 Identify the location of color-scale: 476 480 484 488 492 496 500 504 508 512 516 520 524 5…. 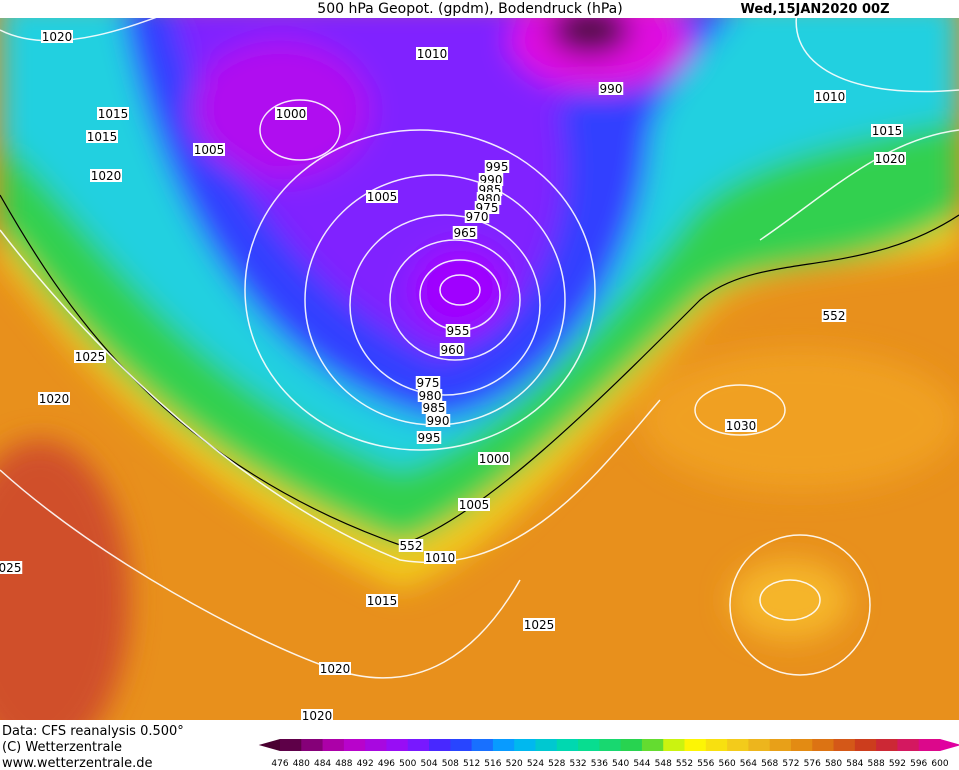
(608, 754).